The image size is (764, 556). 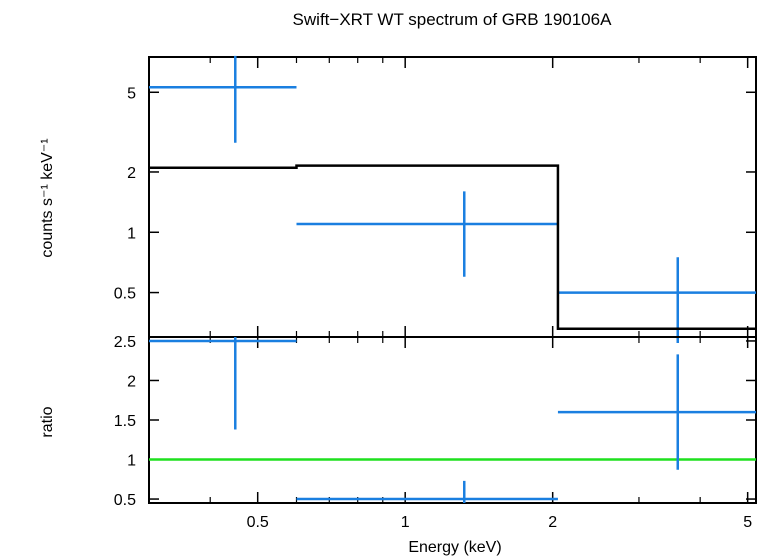 I want to click on x-tick-label: 2, so click(x=552, y=522).